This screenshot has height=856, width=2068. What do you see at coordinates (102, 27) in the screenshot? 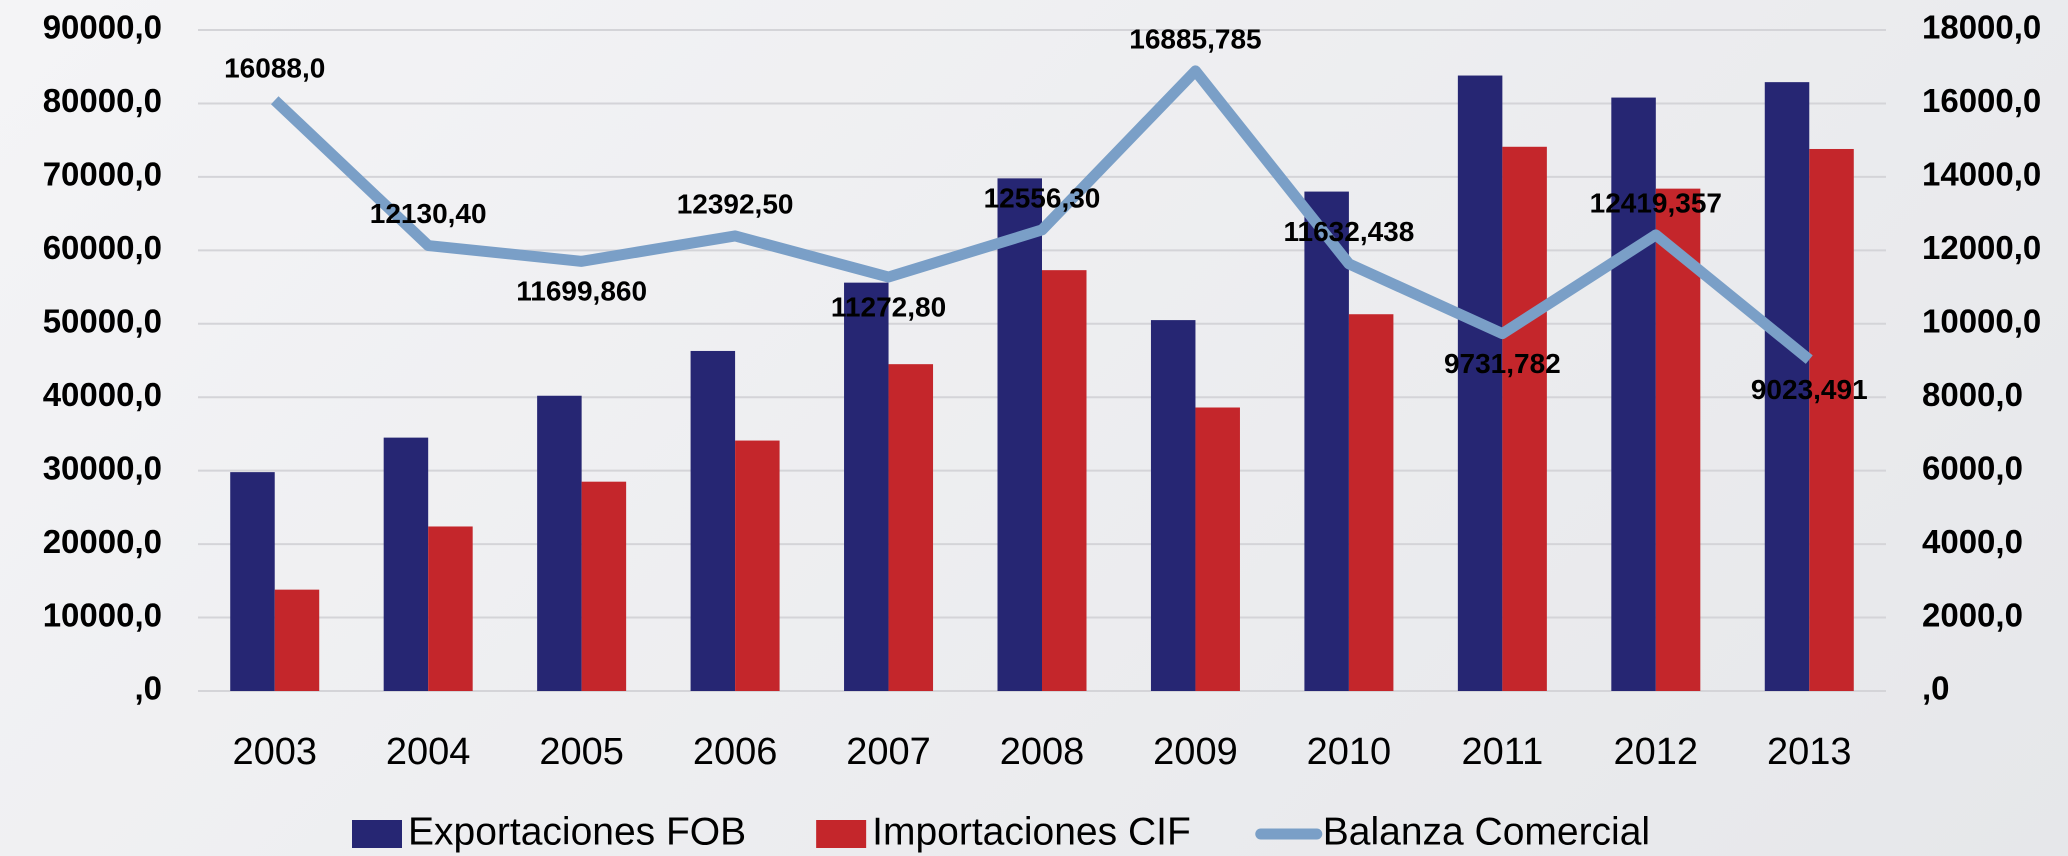
I see `y-tick-label: 90000,0` at bounding box center [102, 27].